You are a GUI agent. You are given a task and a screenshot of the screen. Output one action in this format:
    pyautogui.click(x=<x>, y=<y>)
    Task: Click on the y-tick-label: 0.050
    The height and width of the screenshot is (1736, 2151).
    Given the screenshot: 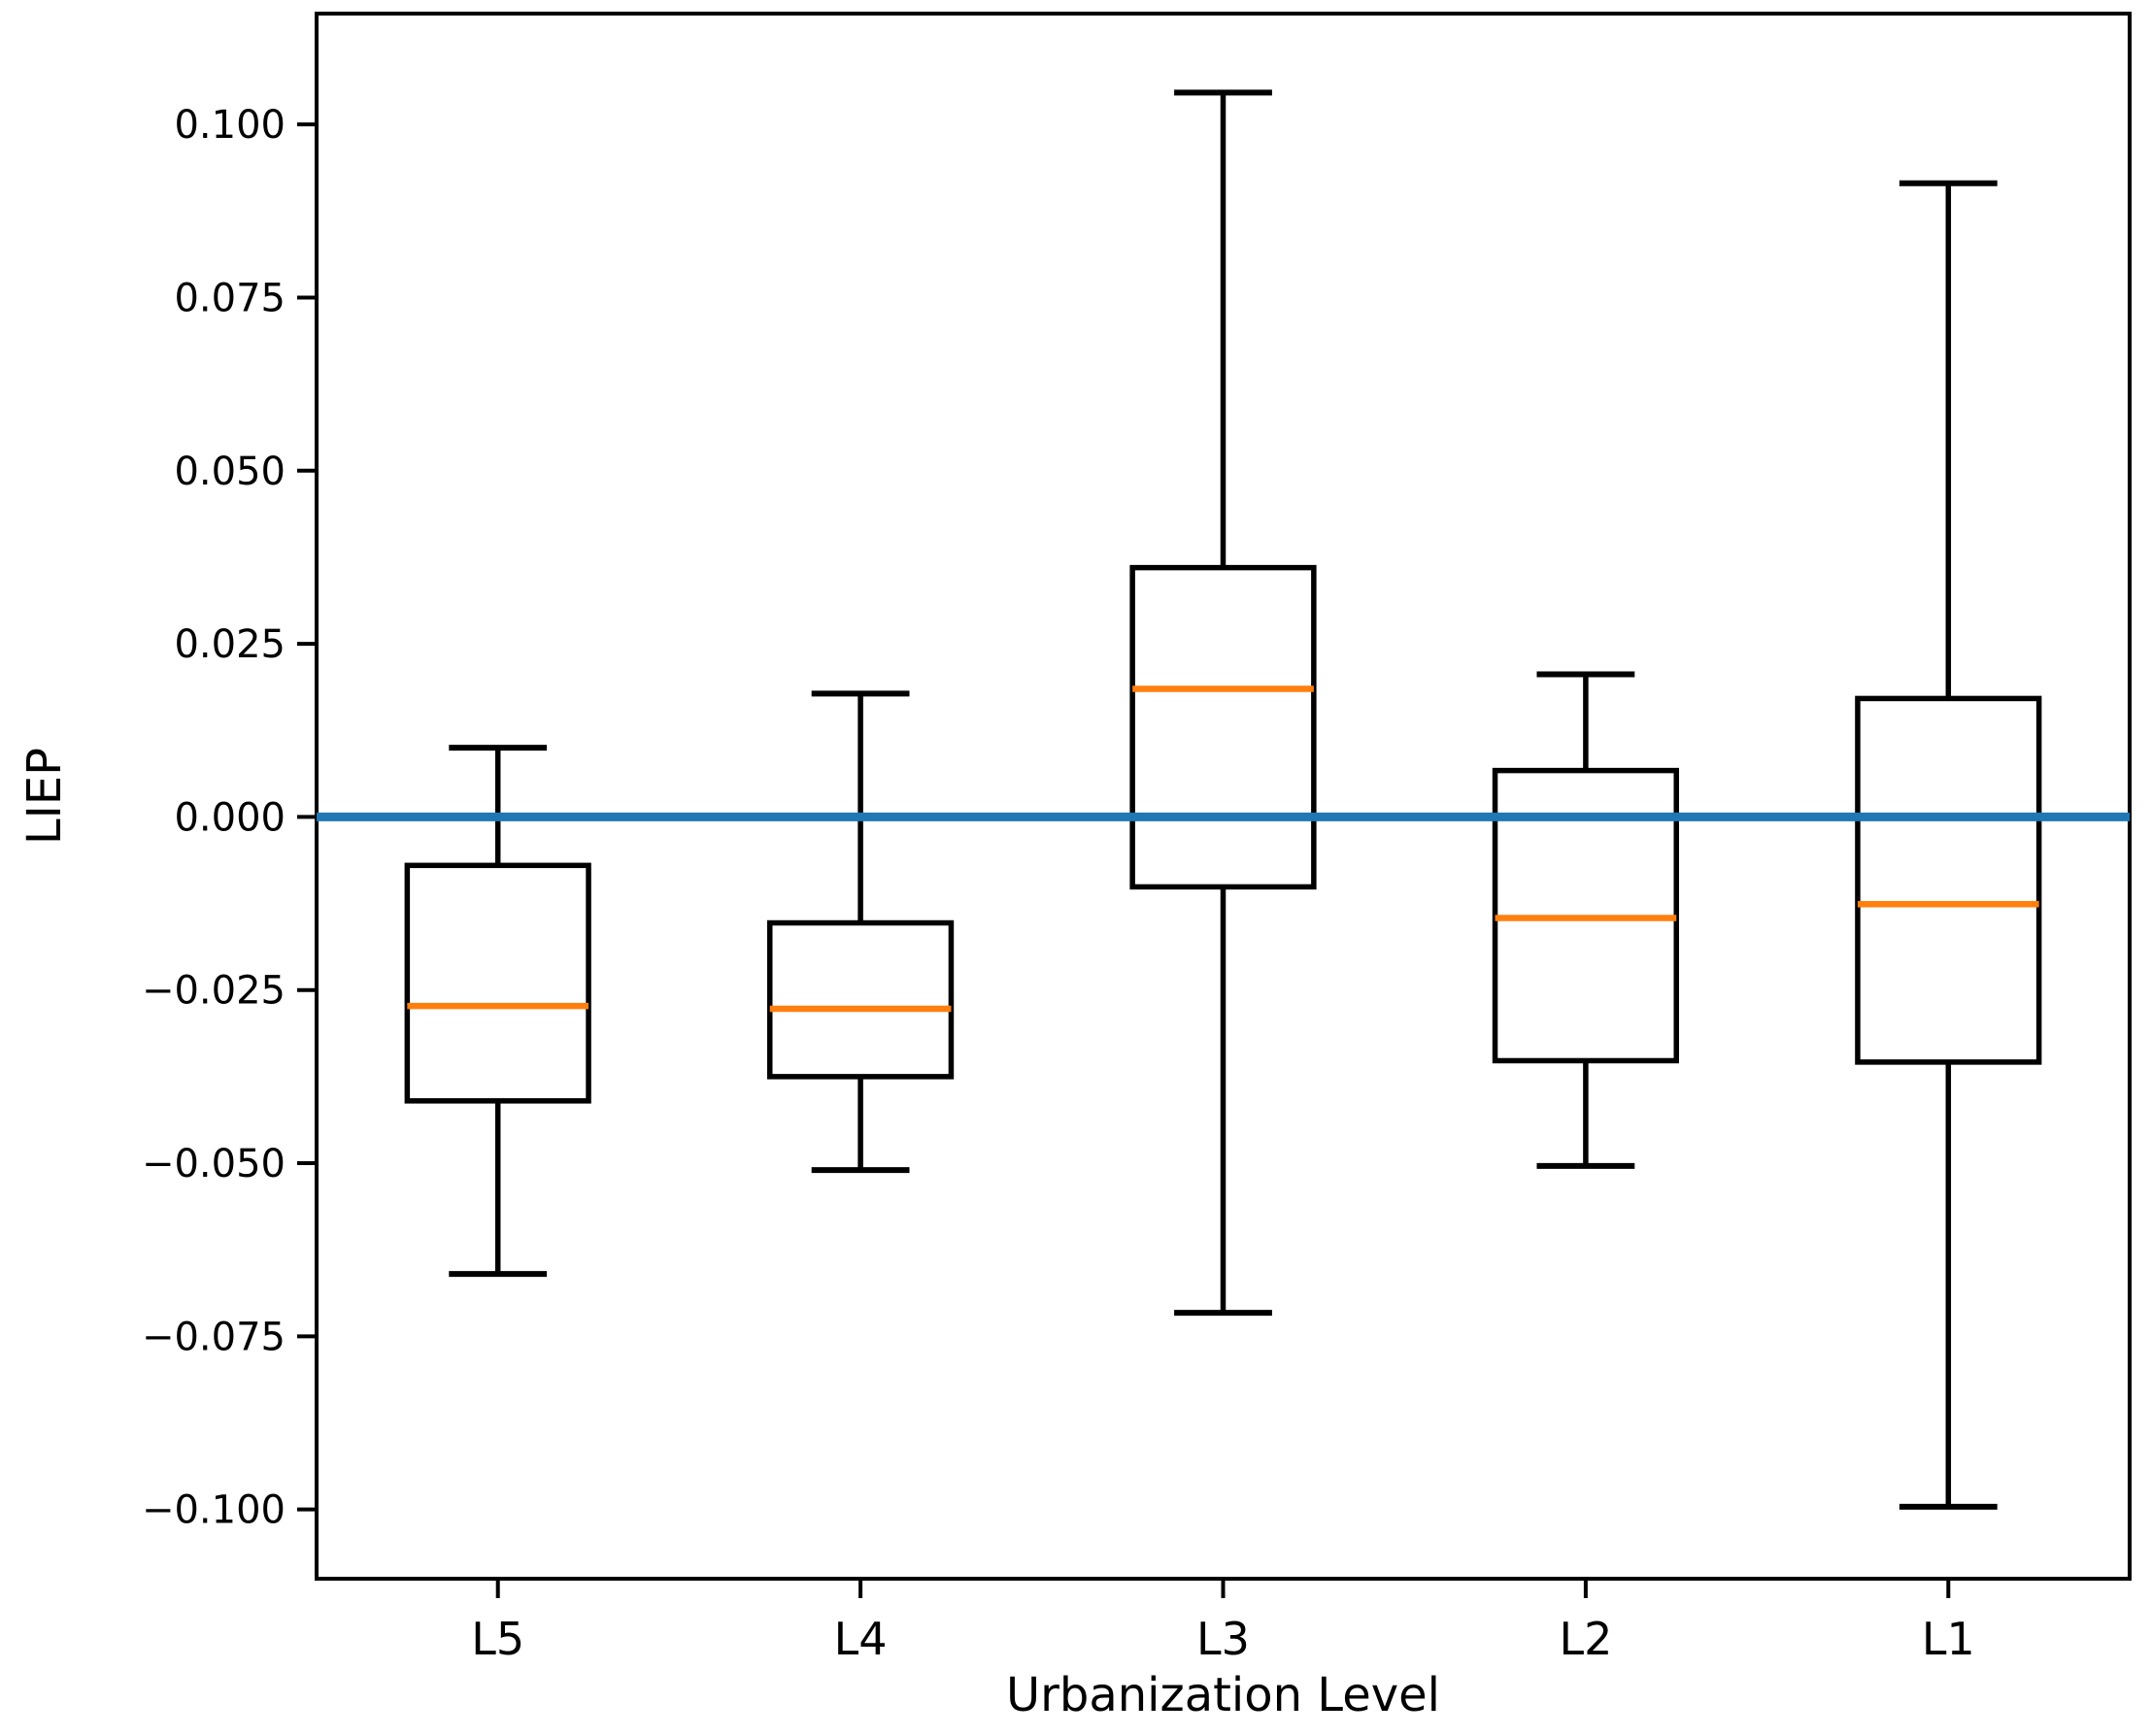 What is the action you would take?
    pyautogui.click(x=230, y=472)
    